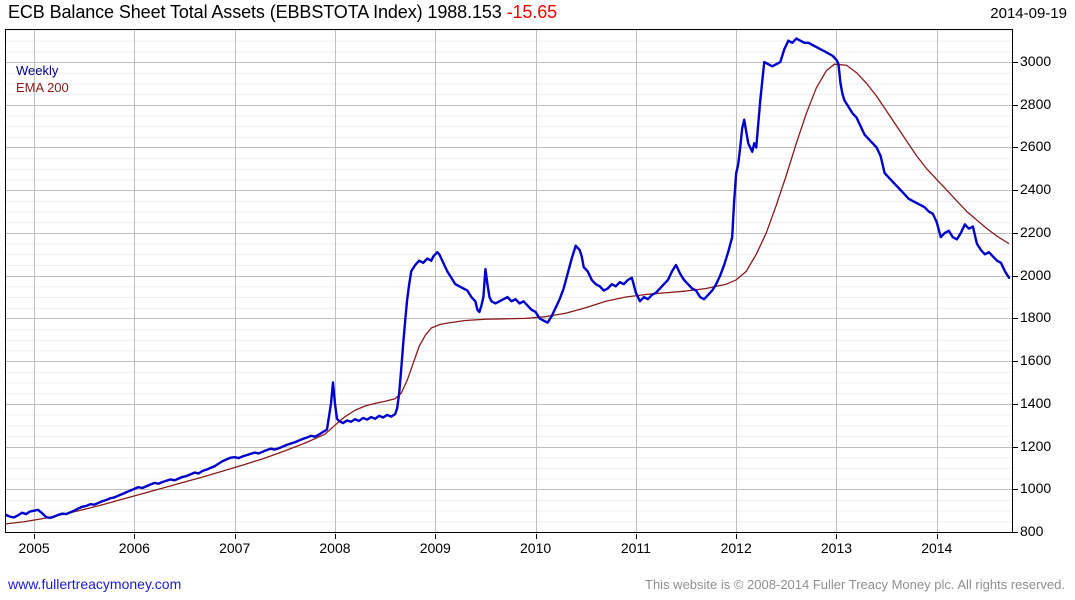 The width and height of the screenshot is (1075, 600). What do you see at coordinates (1036, 488) in the screenshot?
I see `y-tick-label: 1000` at bounding box center [1036, 488].